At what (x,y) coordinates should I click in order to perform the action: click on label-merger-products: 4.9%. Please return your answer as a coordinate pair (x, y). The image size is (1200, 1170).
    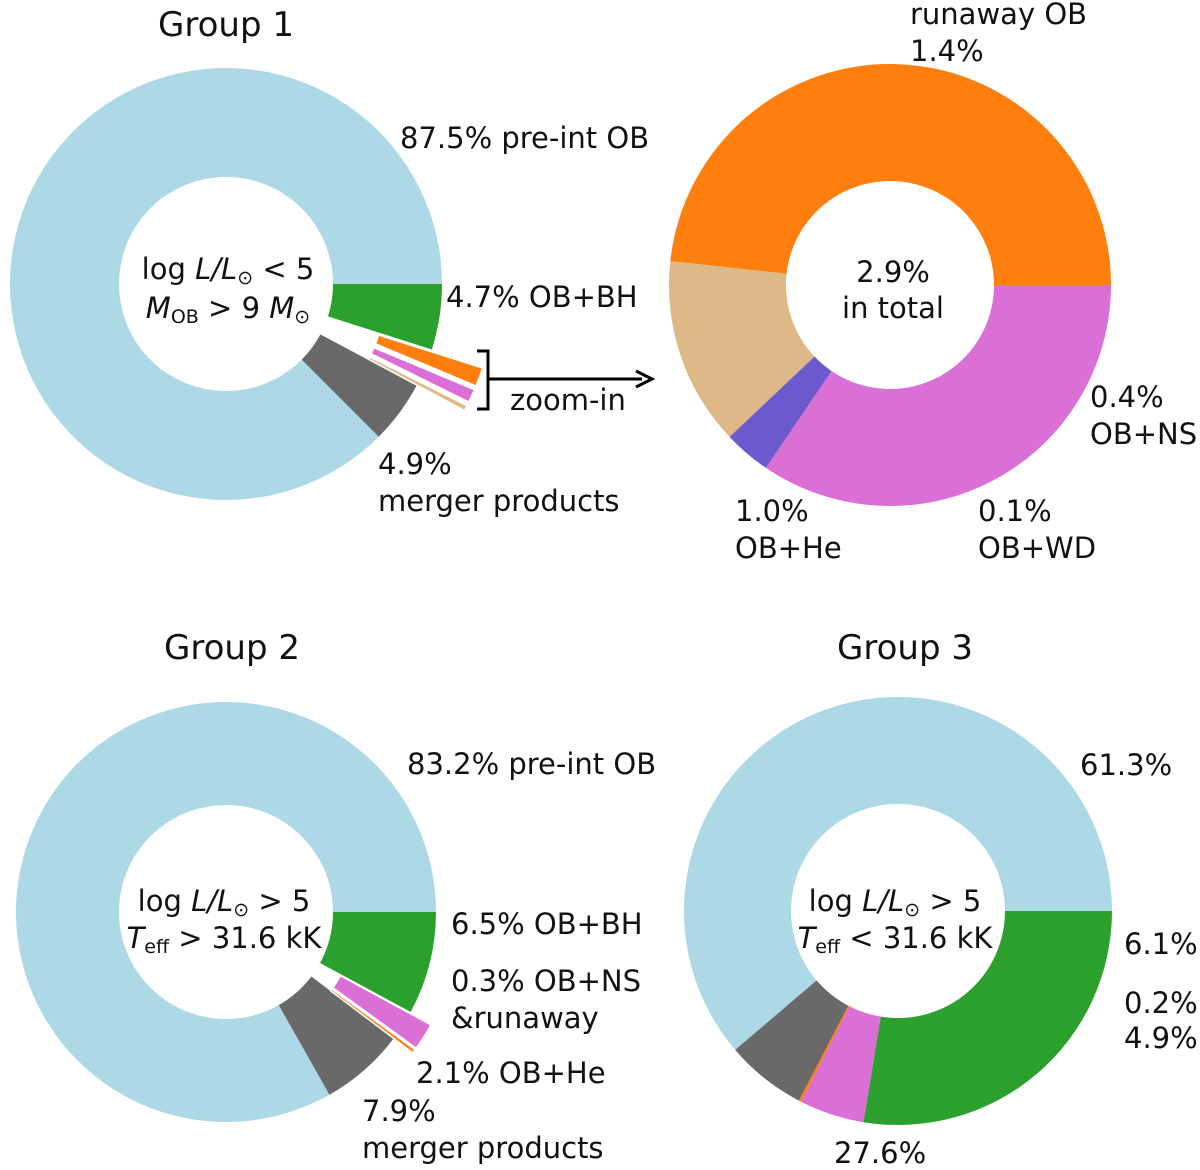
    Looking at the image, I should click on (415, 464).